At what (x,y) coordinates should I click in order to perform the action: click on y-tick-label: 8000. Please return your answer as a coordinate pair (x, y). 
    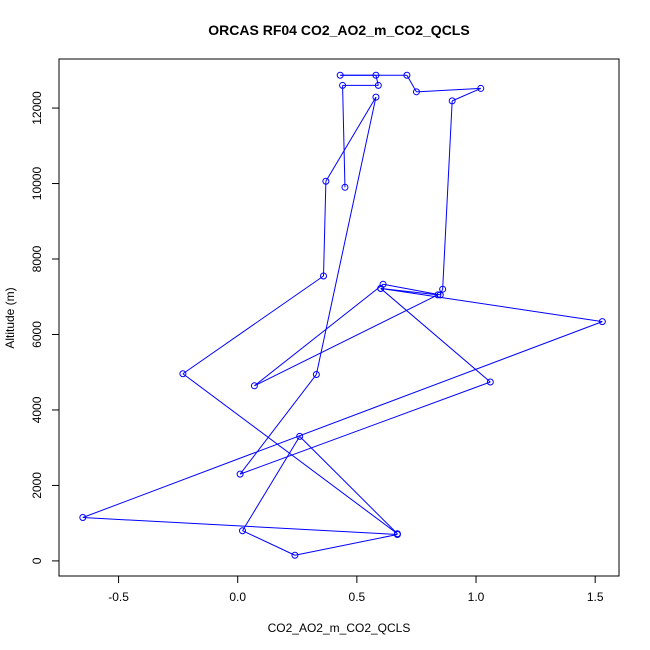
    Looking at the image, I should click on (37, 258).